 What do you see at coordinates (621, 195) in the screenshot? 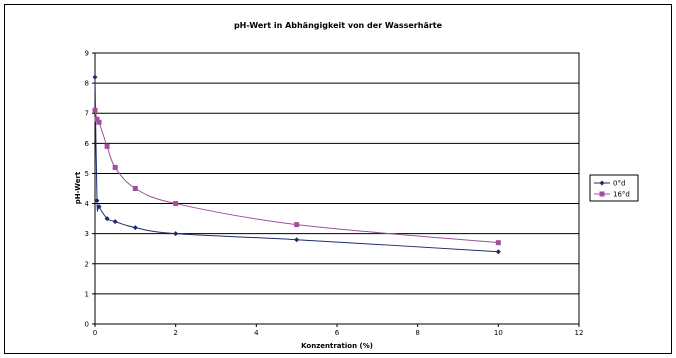
I see `legend-label-1: 16°d` at bounding box center [621, 195].